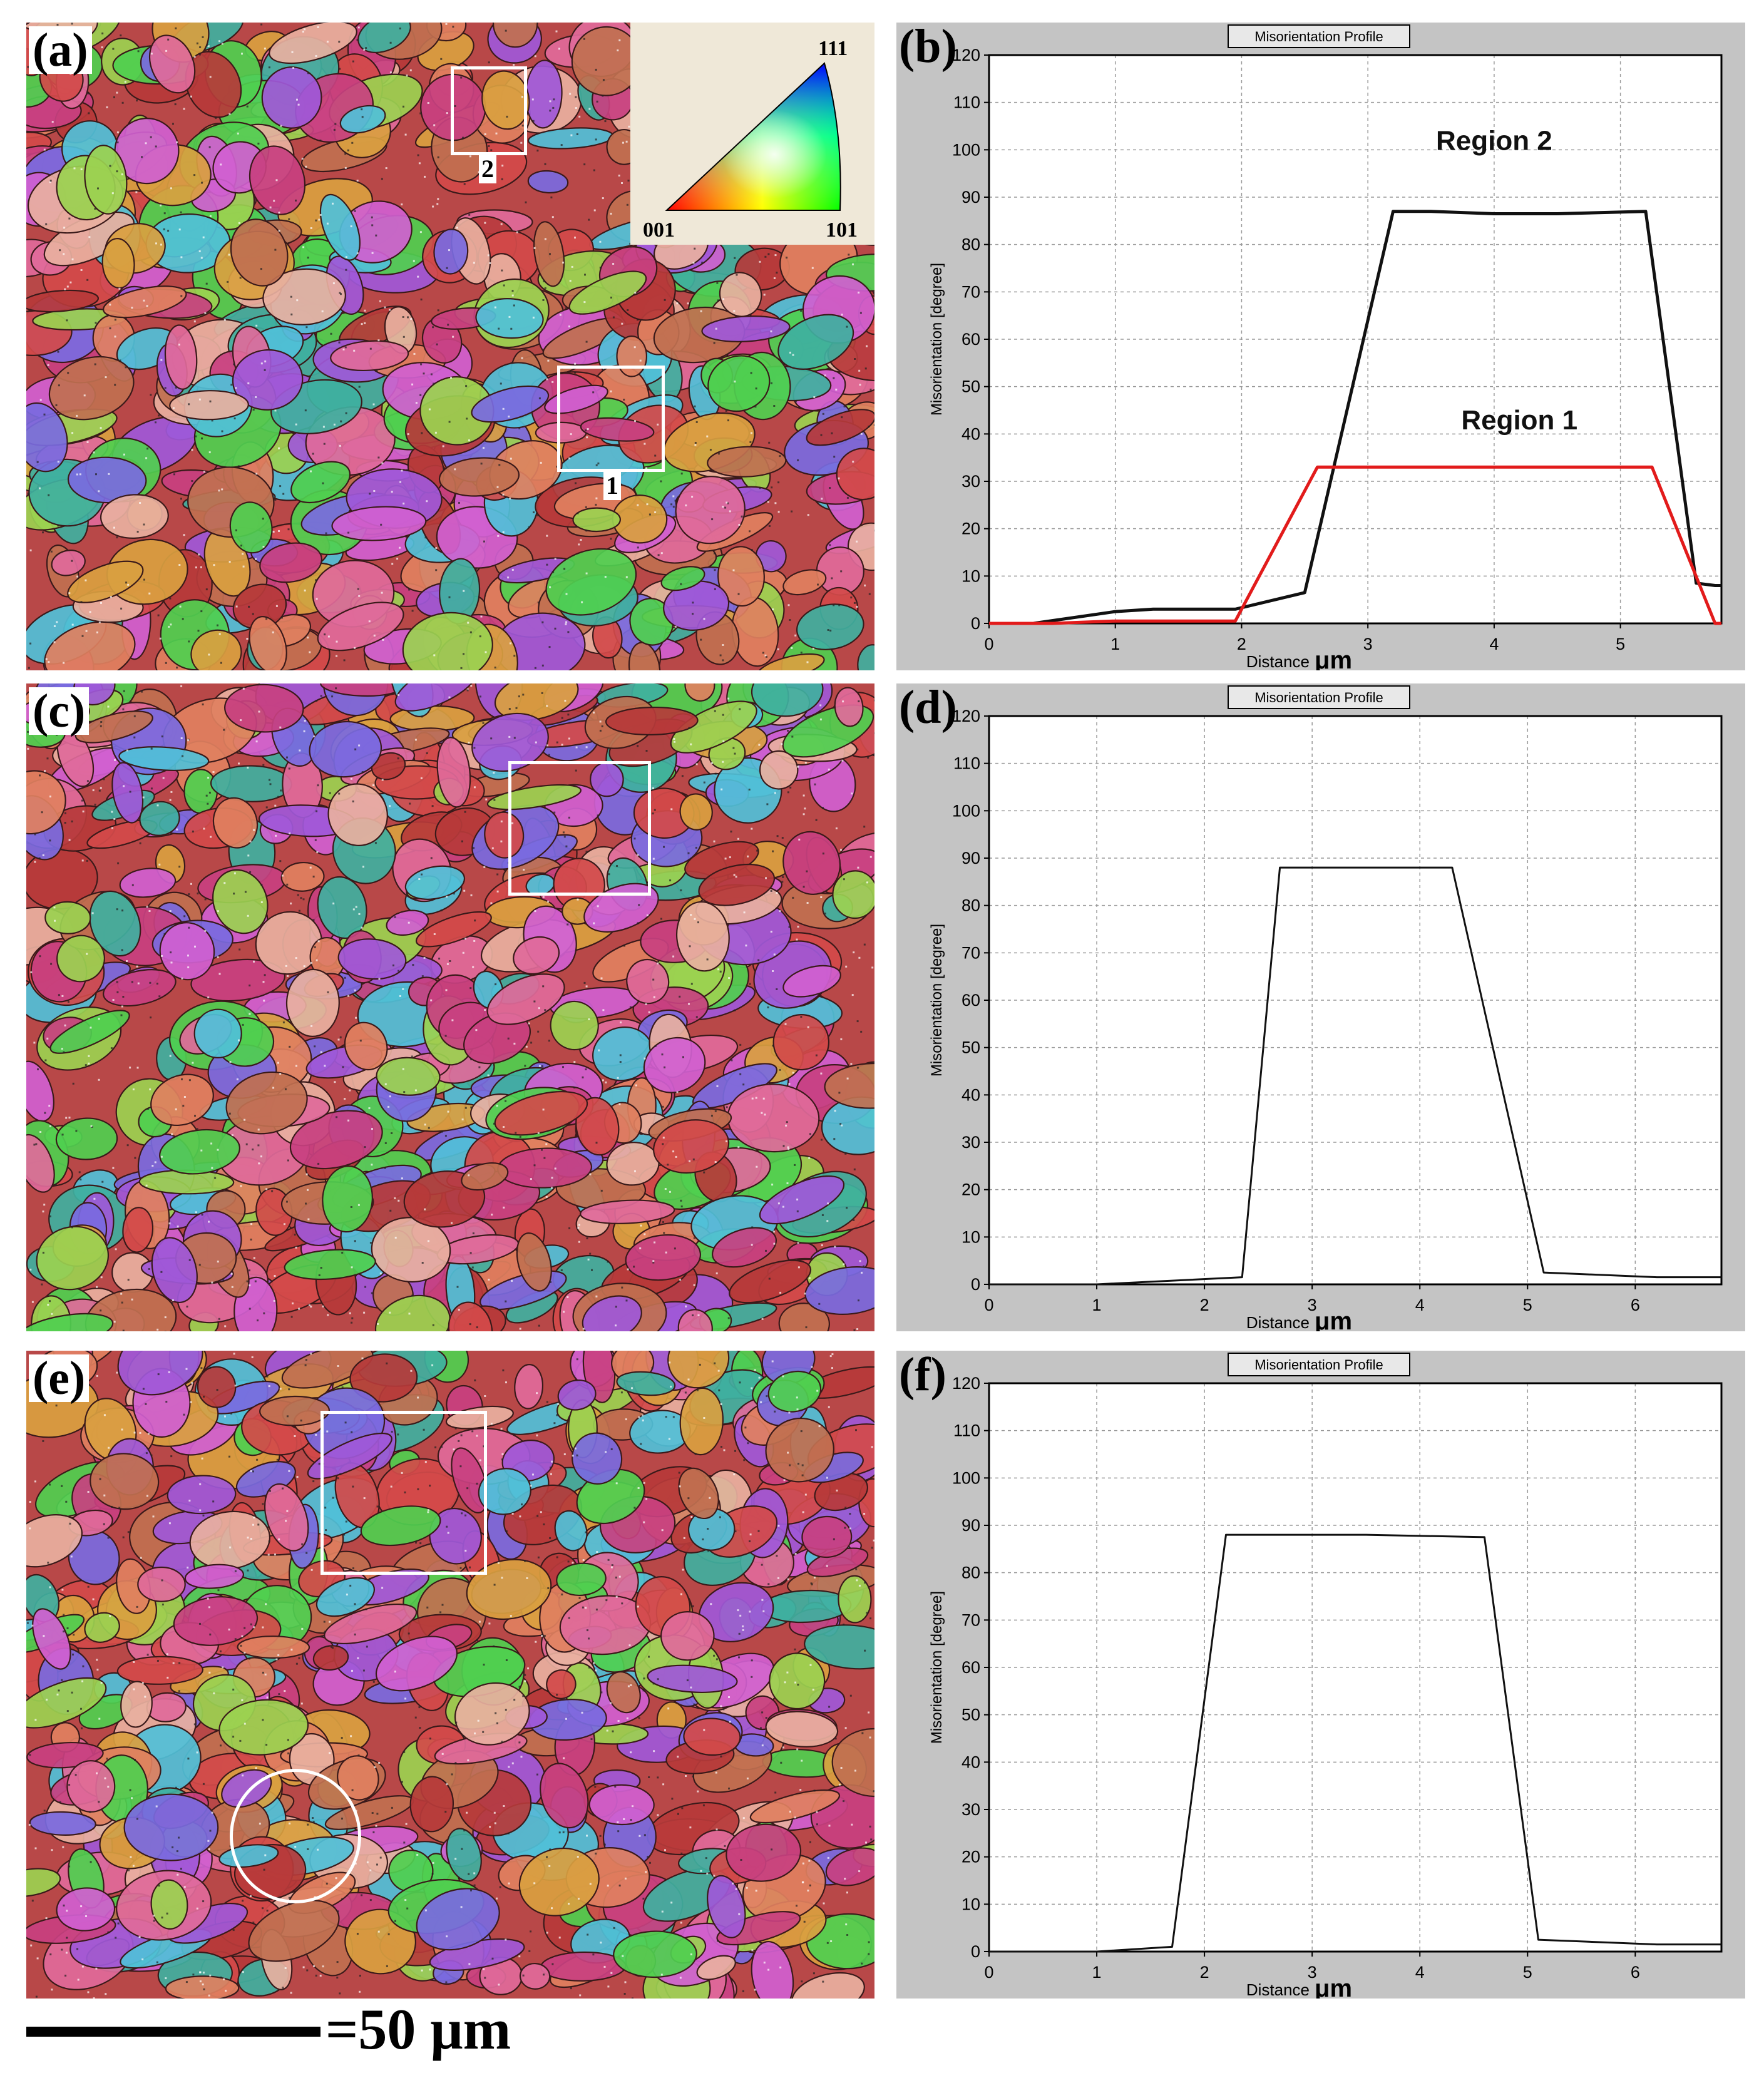 The width and height of the screenshot is (1764, 2078). Describe the element at coordinates (295, 1836) in the screenshot. I see `region-circle-e` at that location.